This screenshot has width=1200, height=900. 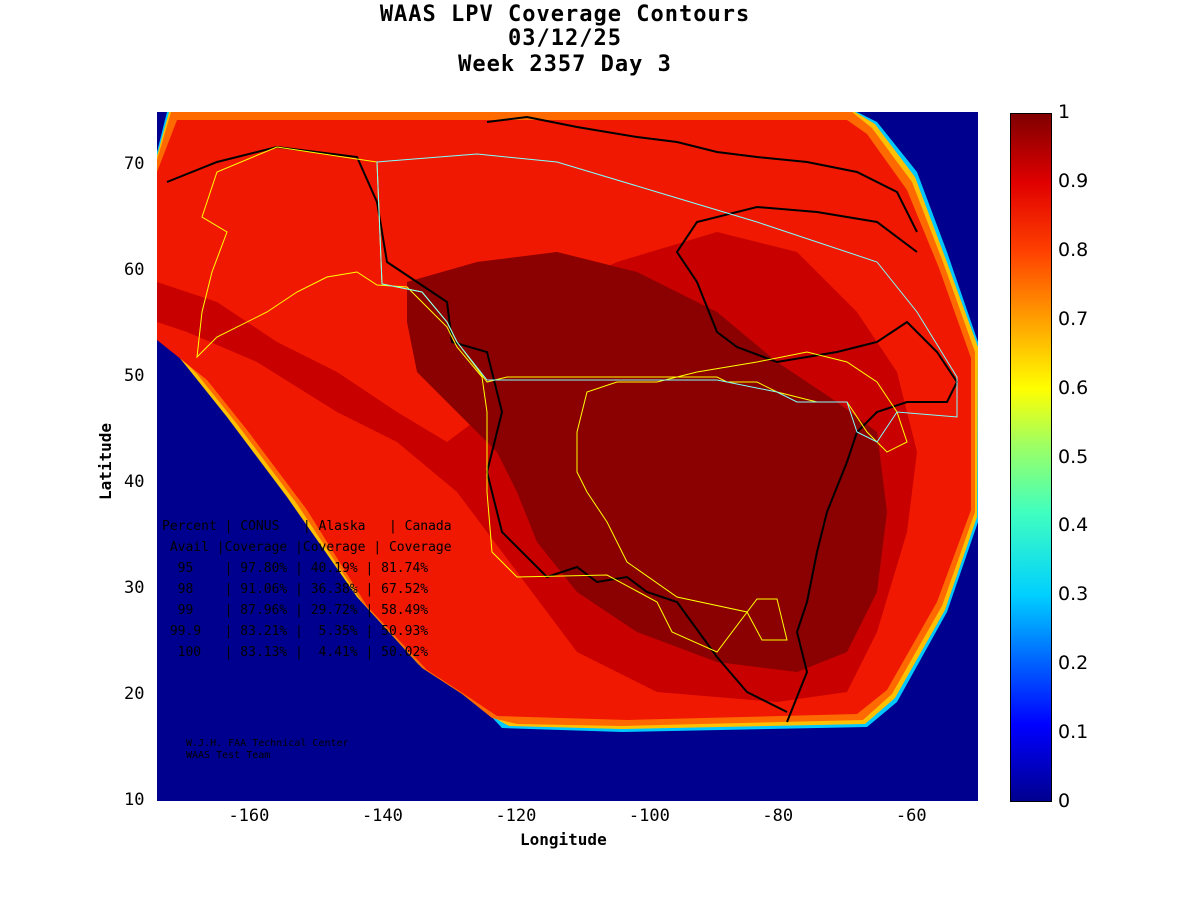 I want to click on y-tick-label: 70, so click(x=134, y=164).